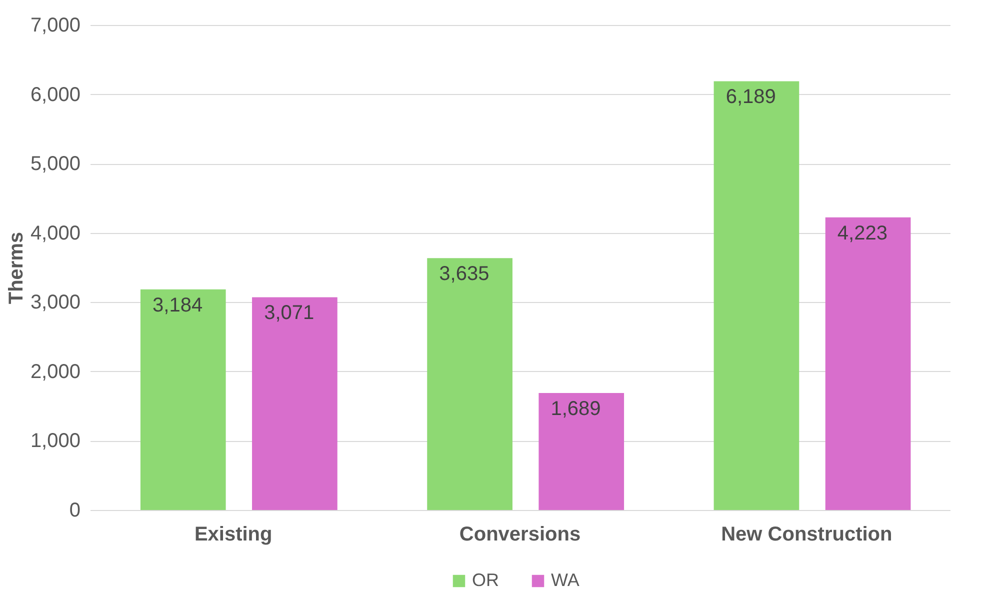 The image size is (988, 602). I want to click on y-tick-label: 6,000, so click(55, 95).